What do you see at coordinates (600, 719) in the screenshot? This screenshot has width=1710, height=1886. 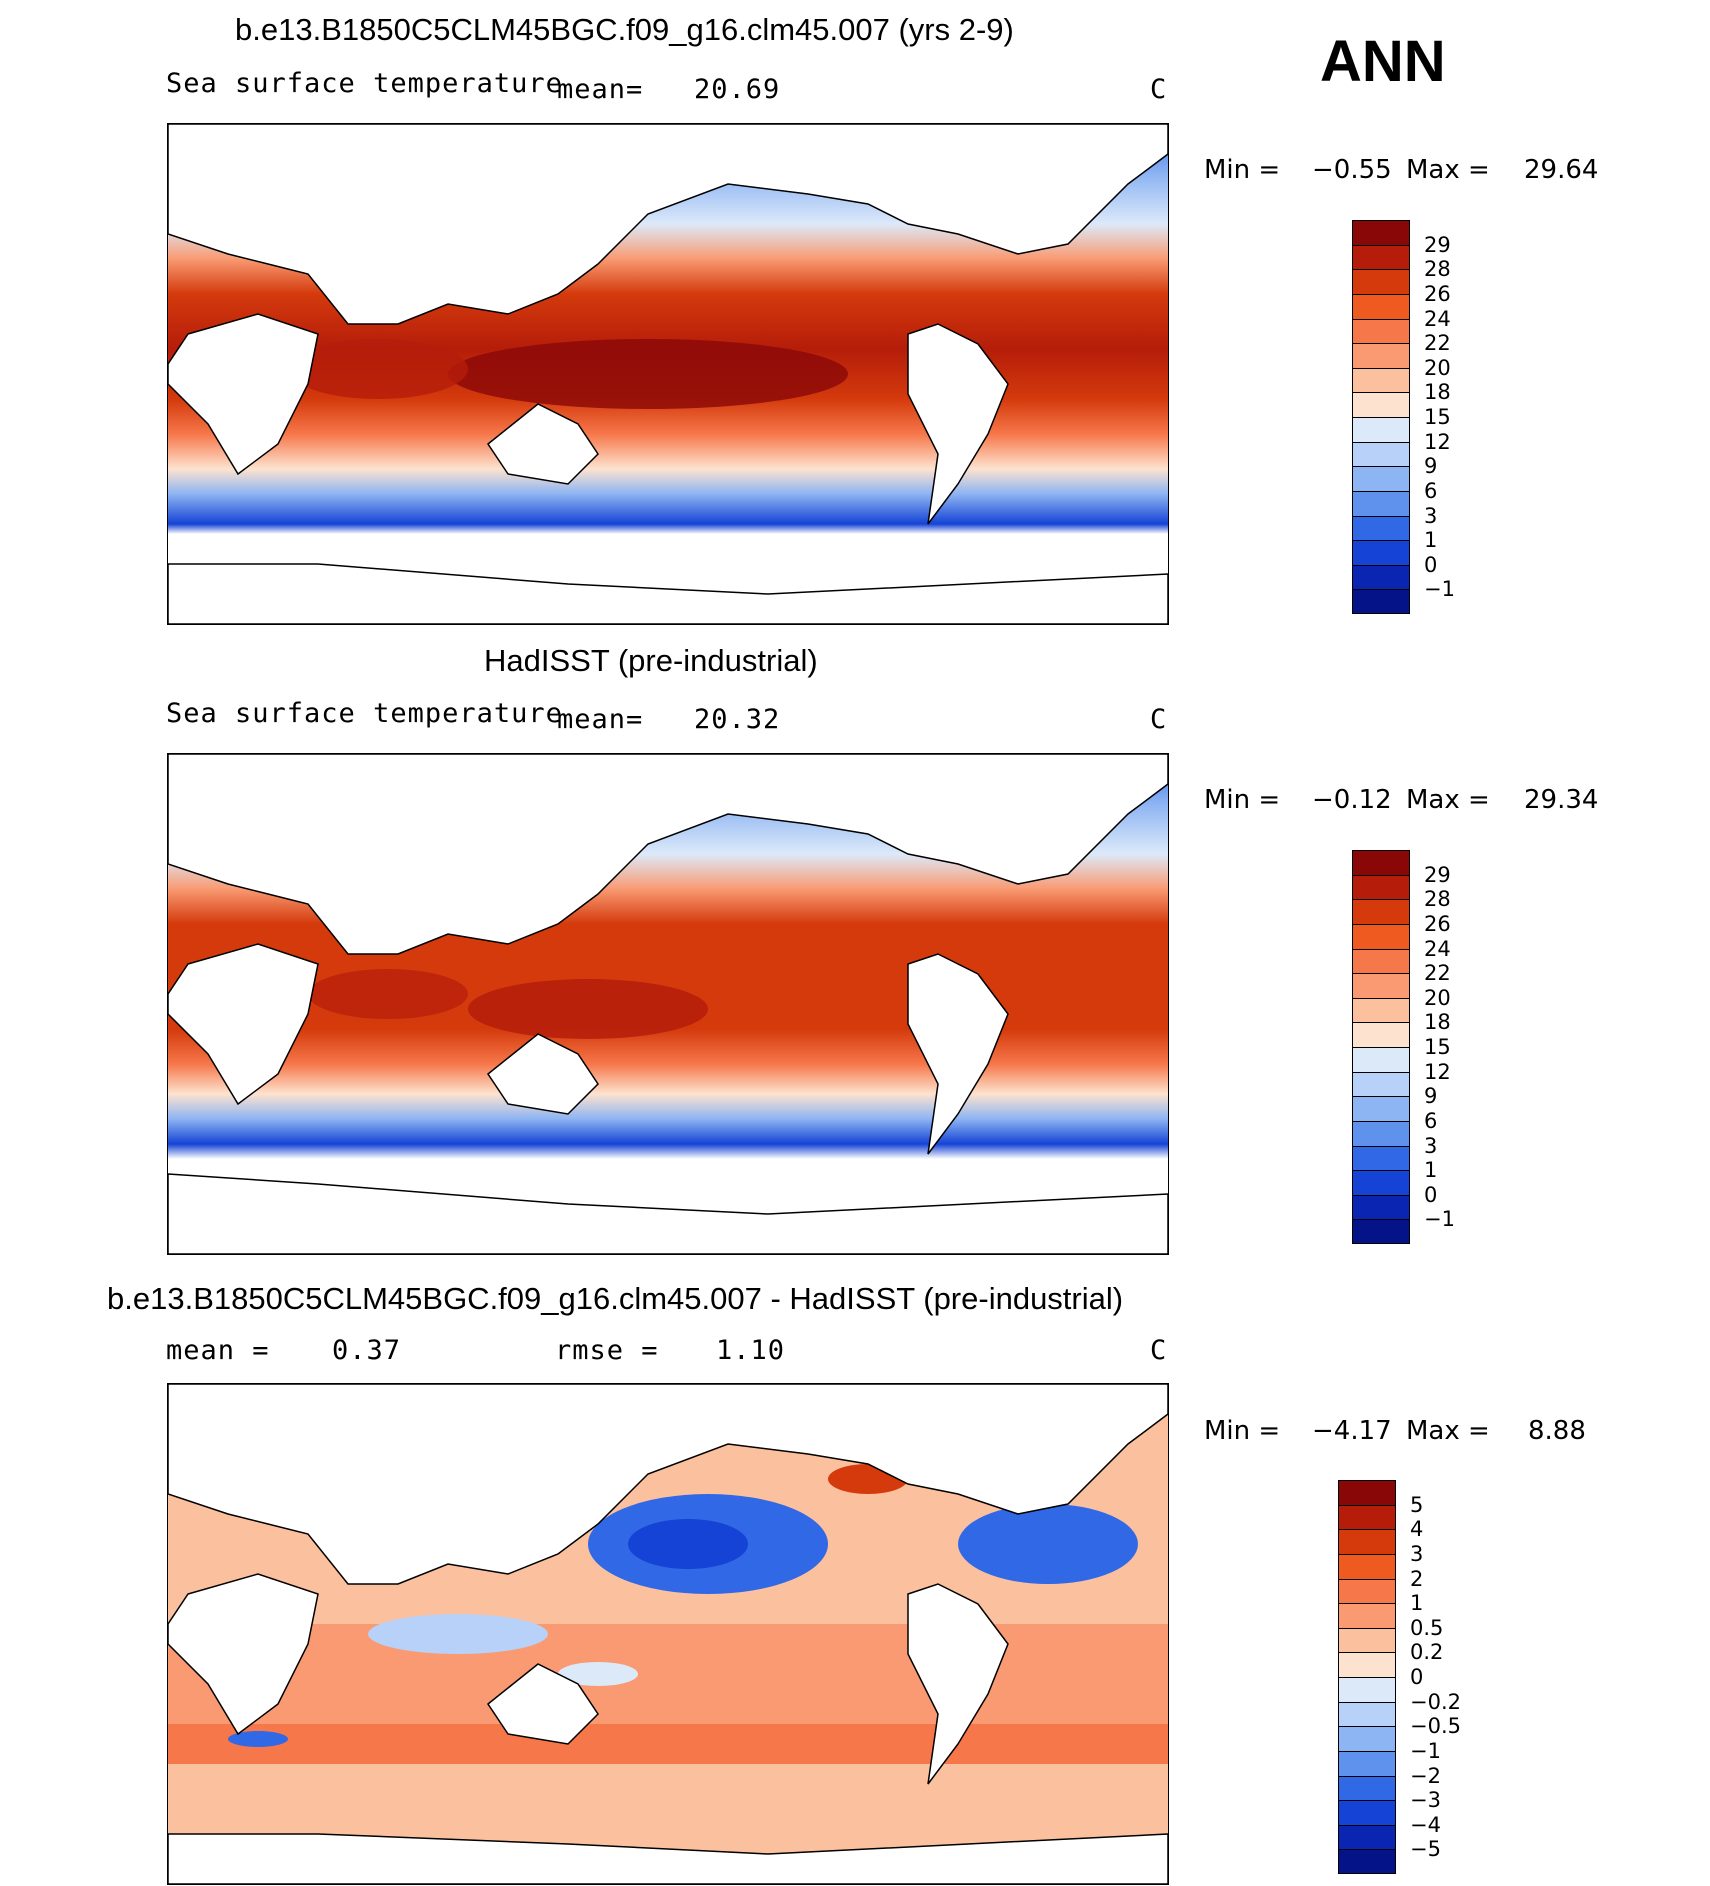 I see `panel-obs-mean-label: mean=` at bounding box center [600, 719].